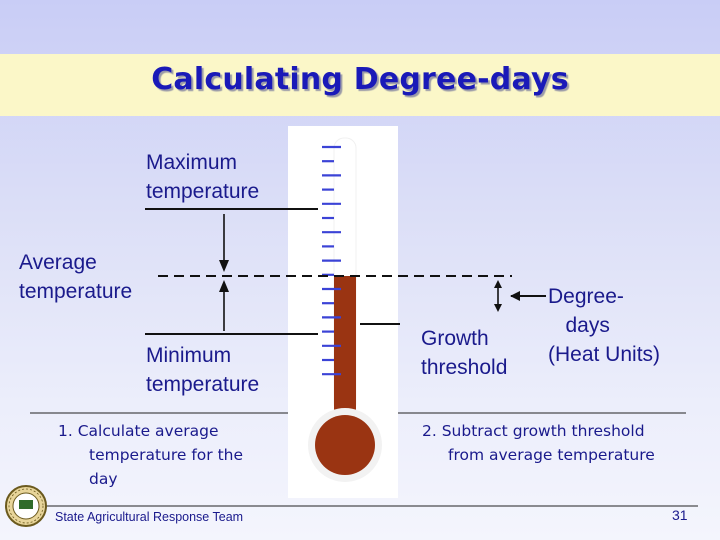 This screenshot has height=540, width=720. Describe the element at coordinates (203, 177) in the screenshot. I see `maximum-temperature-label: Maximum temperature` at that location.